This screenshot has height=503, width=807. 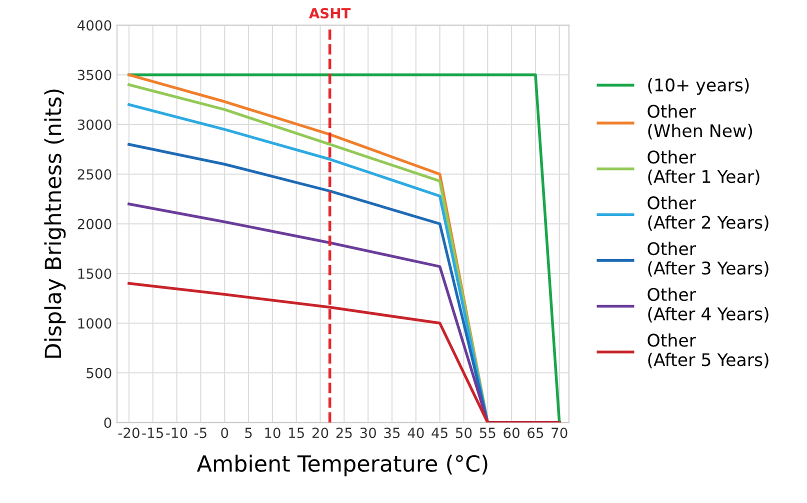 What do you see at coordinates (536, 433) in the screenshot?
I see `x-tick-label: 65` at bounding box center [536, 433].